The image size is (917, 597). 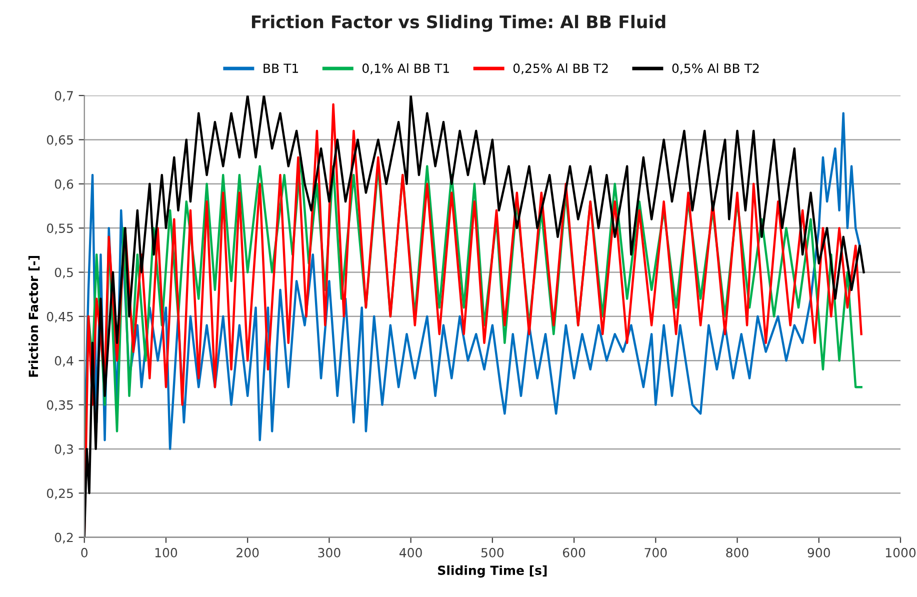 I want to click on y-tick-label: 0,3, so click(x=63, y=450).